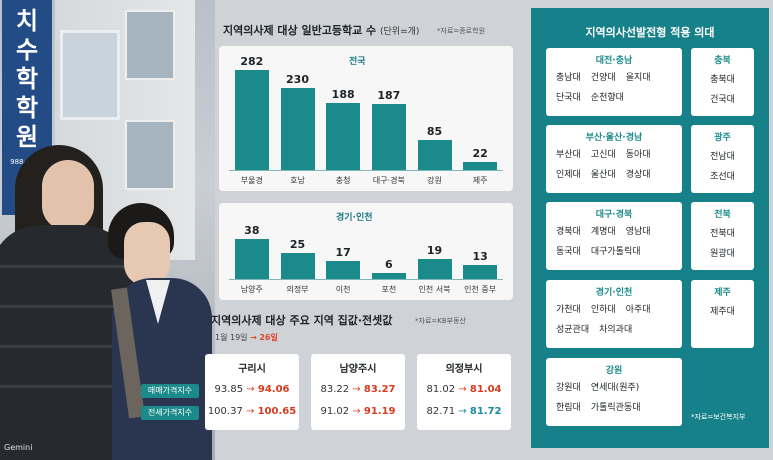 The image size is (773, 460). What do you see at coordinates (568, 155) in the screenshot?
I see `school-name: 부산대` at bounding box center [568, 155].